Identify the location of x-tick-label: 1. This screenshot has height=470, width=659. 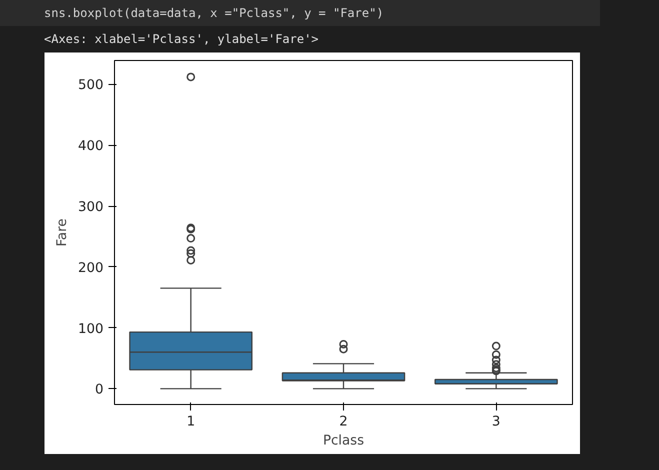
(191, 422).